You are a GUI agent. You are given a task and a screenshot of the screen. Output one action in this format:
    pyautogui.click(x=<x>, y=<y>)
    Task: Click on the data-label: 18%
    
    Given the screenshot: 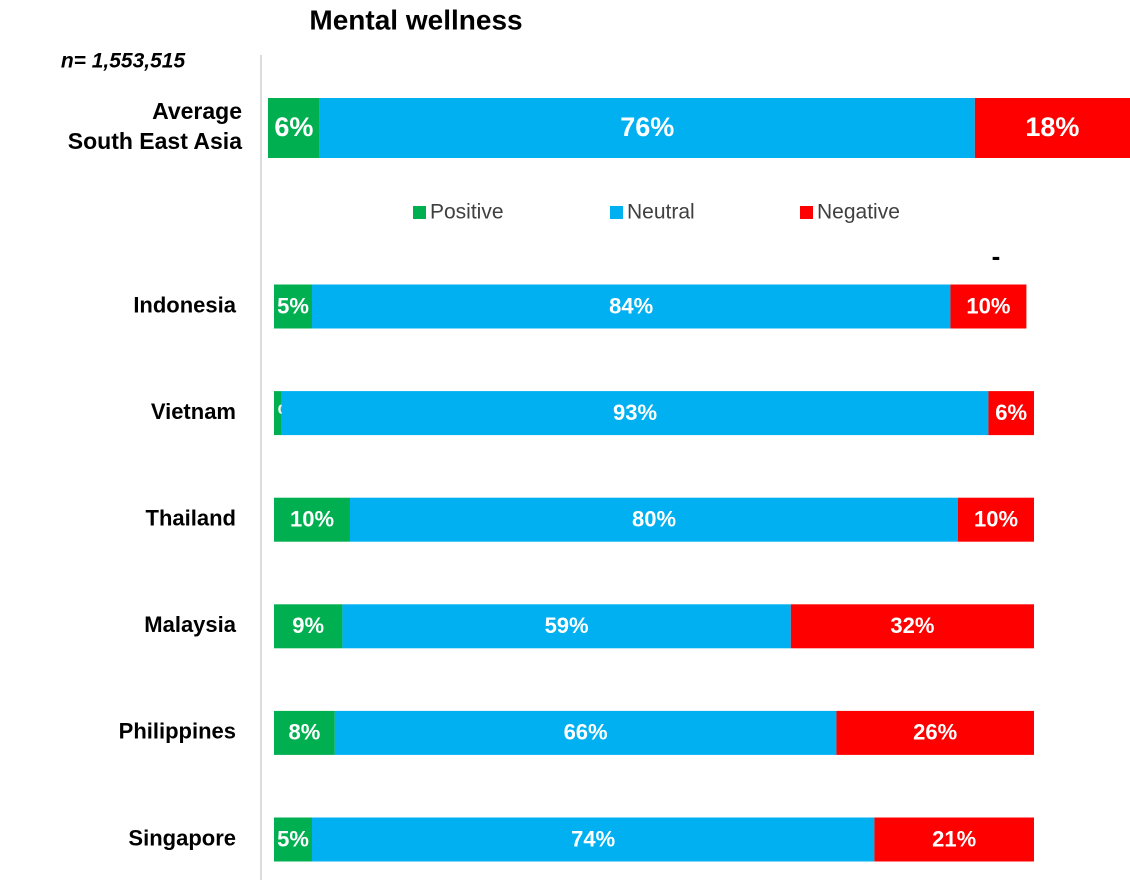 What is the action you would take?
    pyautogui.click(x=1052, y=127)
    